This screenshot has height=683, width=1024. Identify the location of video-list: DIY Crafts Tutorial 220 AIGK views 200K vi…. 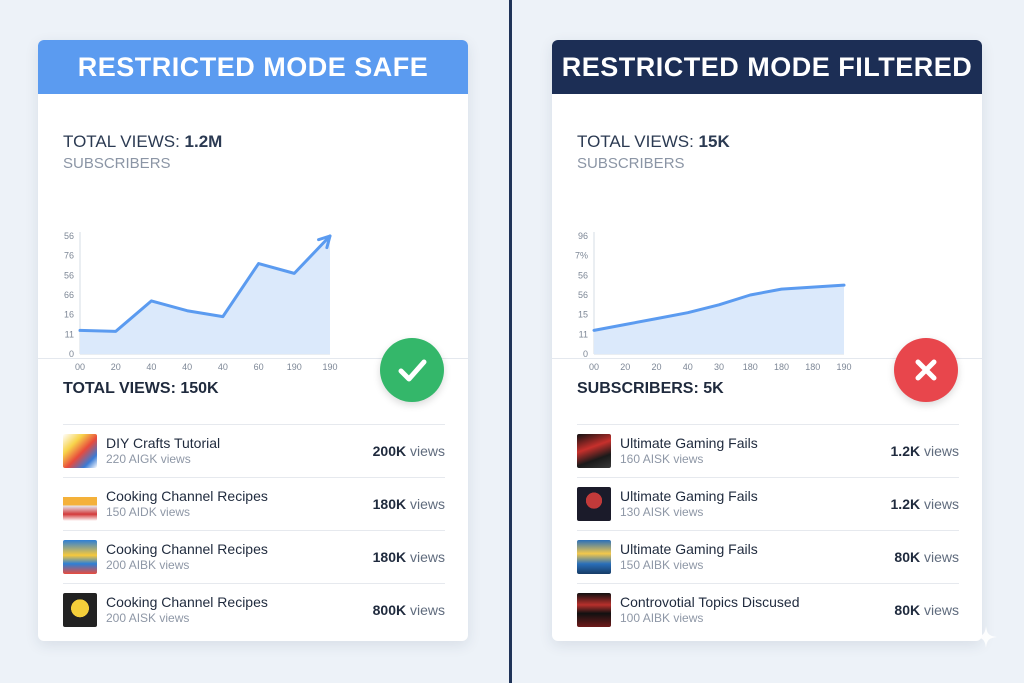
(254, 530).